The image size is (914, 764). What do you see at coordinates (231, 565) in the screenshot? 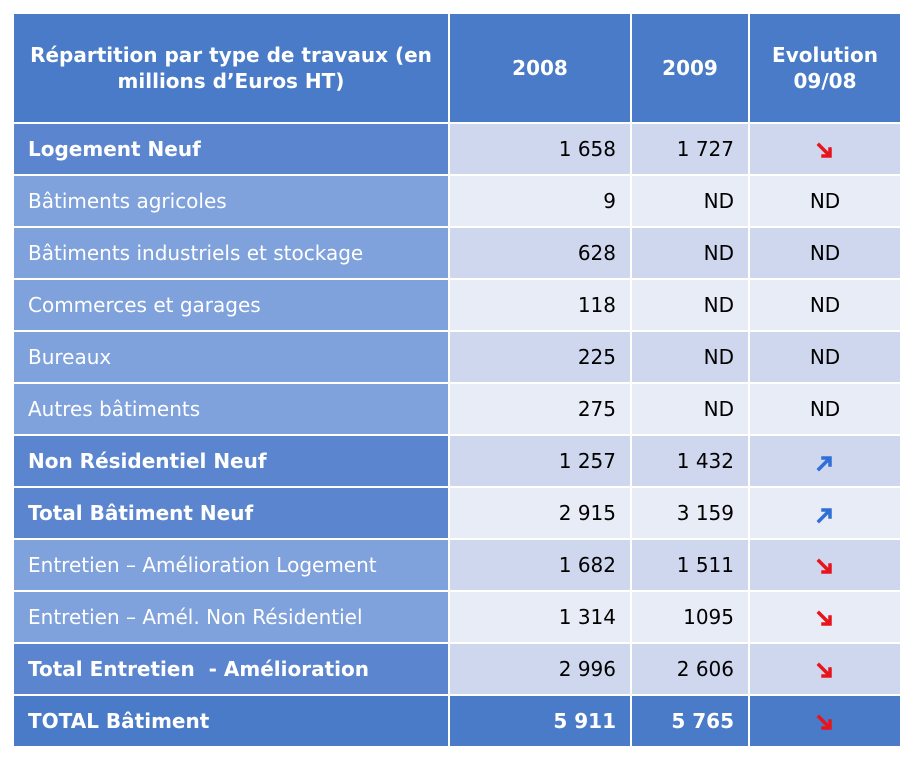
I see `cell: Entretien – Amélioration Logement` at bounding box center [231, 565].